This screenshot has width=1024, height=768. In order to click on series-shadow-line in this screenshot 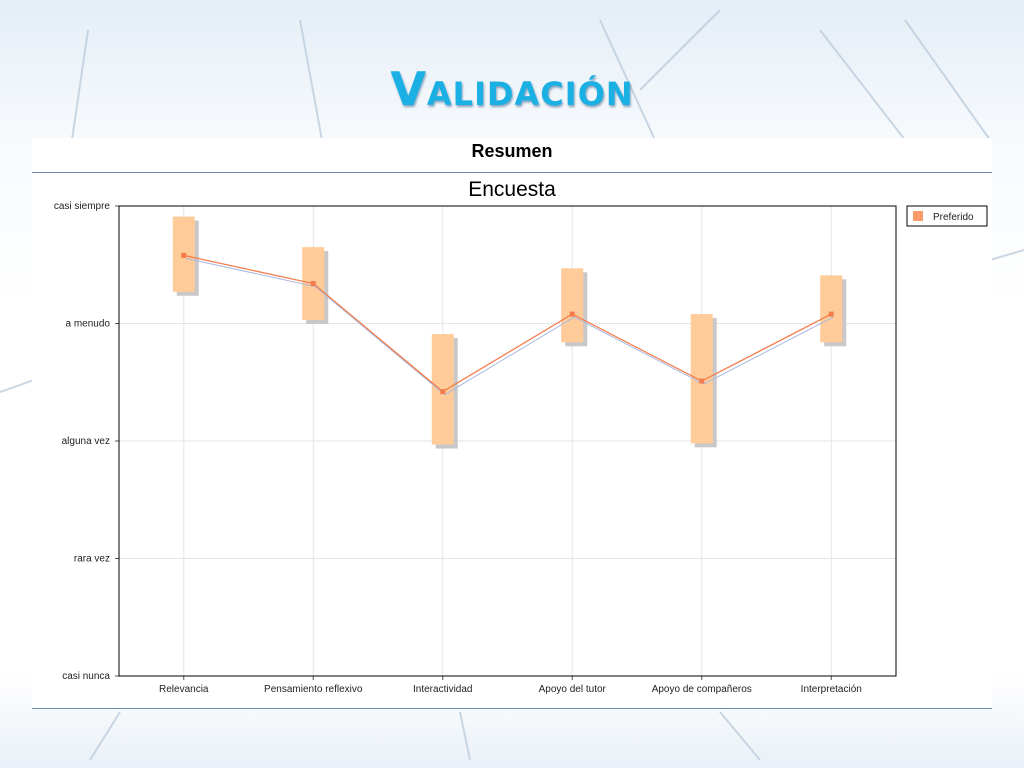, I will do `click(509, 326)`.